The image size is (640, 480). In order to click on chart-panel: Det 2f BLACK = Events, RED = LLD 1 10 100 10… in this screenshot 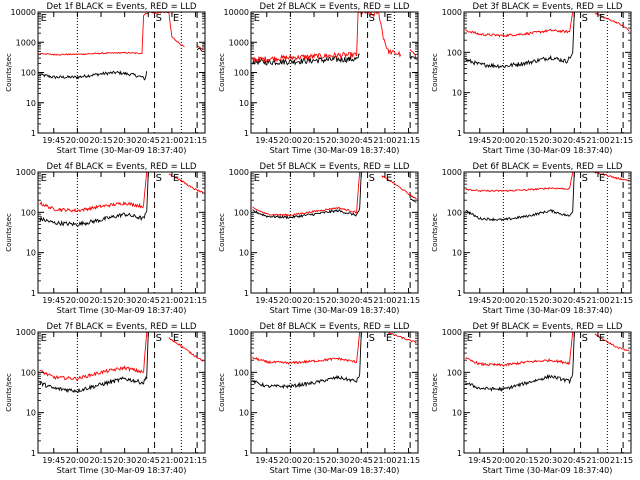, I will do `click(319, 78)`.